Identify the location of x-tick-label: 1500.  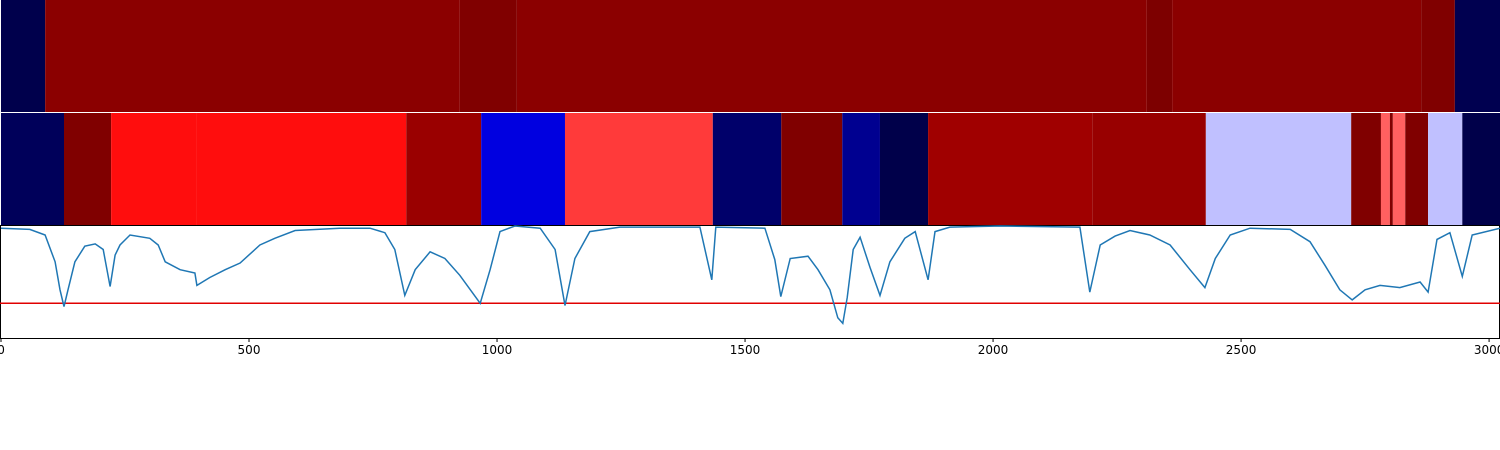
(745, 350).